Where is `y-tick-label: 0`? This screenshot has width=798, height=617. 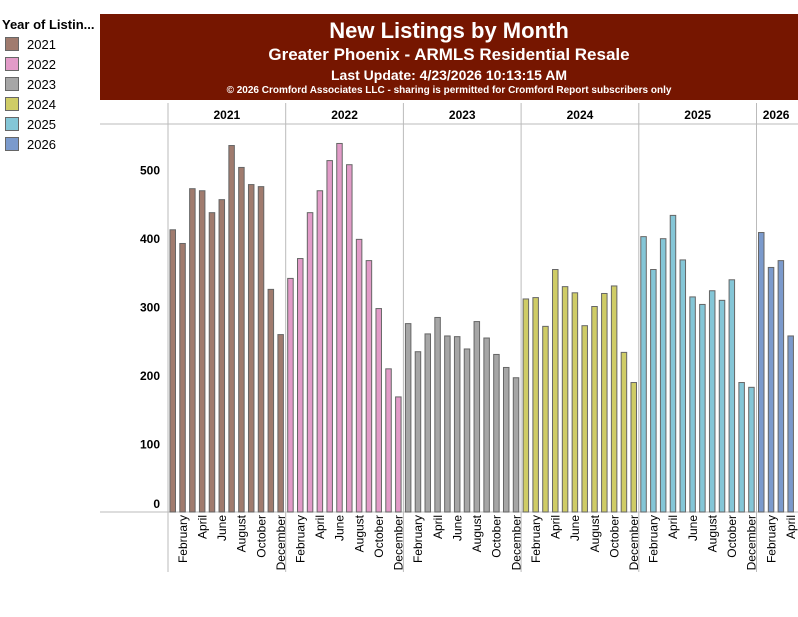 y-tick-label: 0 is located at coordinates (156, 504).